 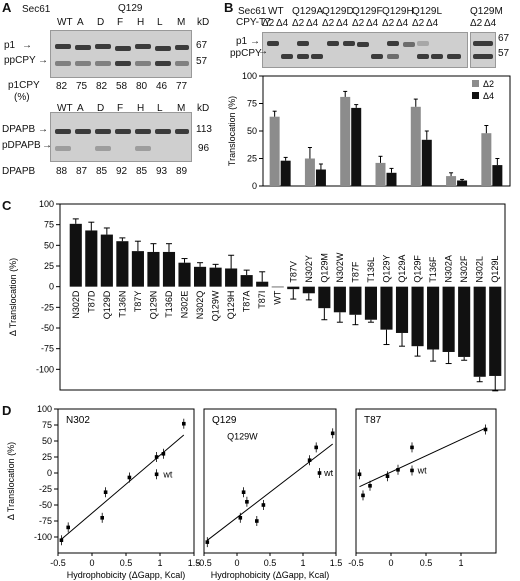 I want to click on bar-Q129H-Δ2, so click(x=415, y=146).